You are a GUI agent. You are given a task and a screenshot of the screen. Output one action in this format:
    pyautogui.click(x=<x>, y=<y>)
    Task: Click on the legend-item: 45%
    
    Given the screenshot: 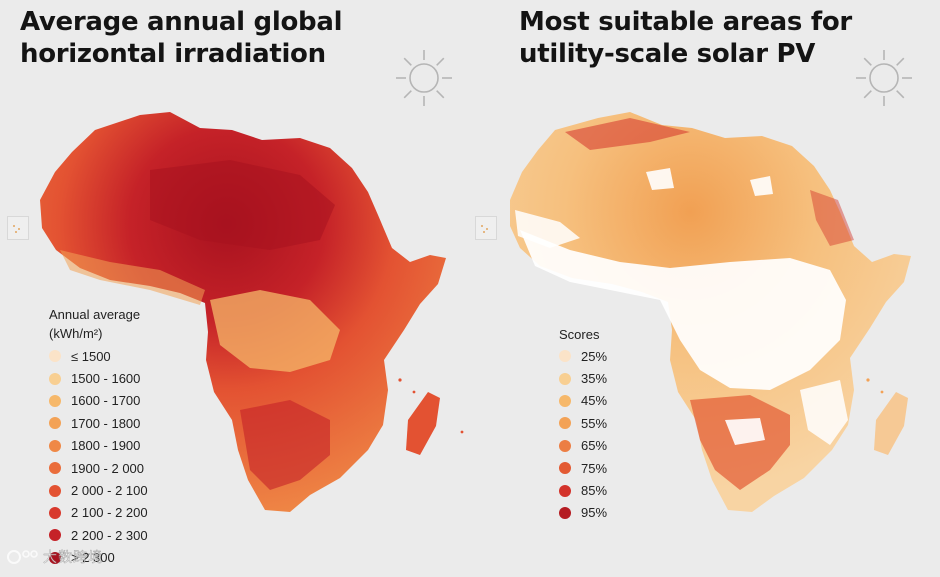 What is the action you would take?
    pyautogui.click(x=583, y=401)
    